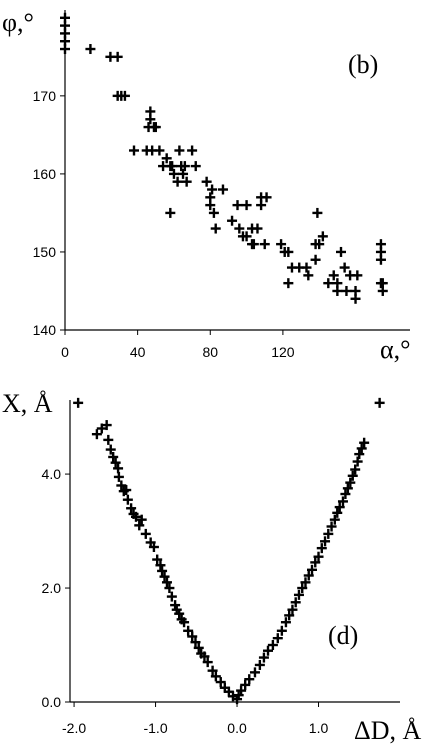 The image size is (444, 745). Describe the element at coordinates (45, 330) in the screenshot. I see `b-y-tick-label: 140` at that location.